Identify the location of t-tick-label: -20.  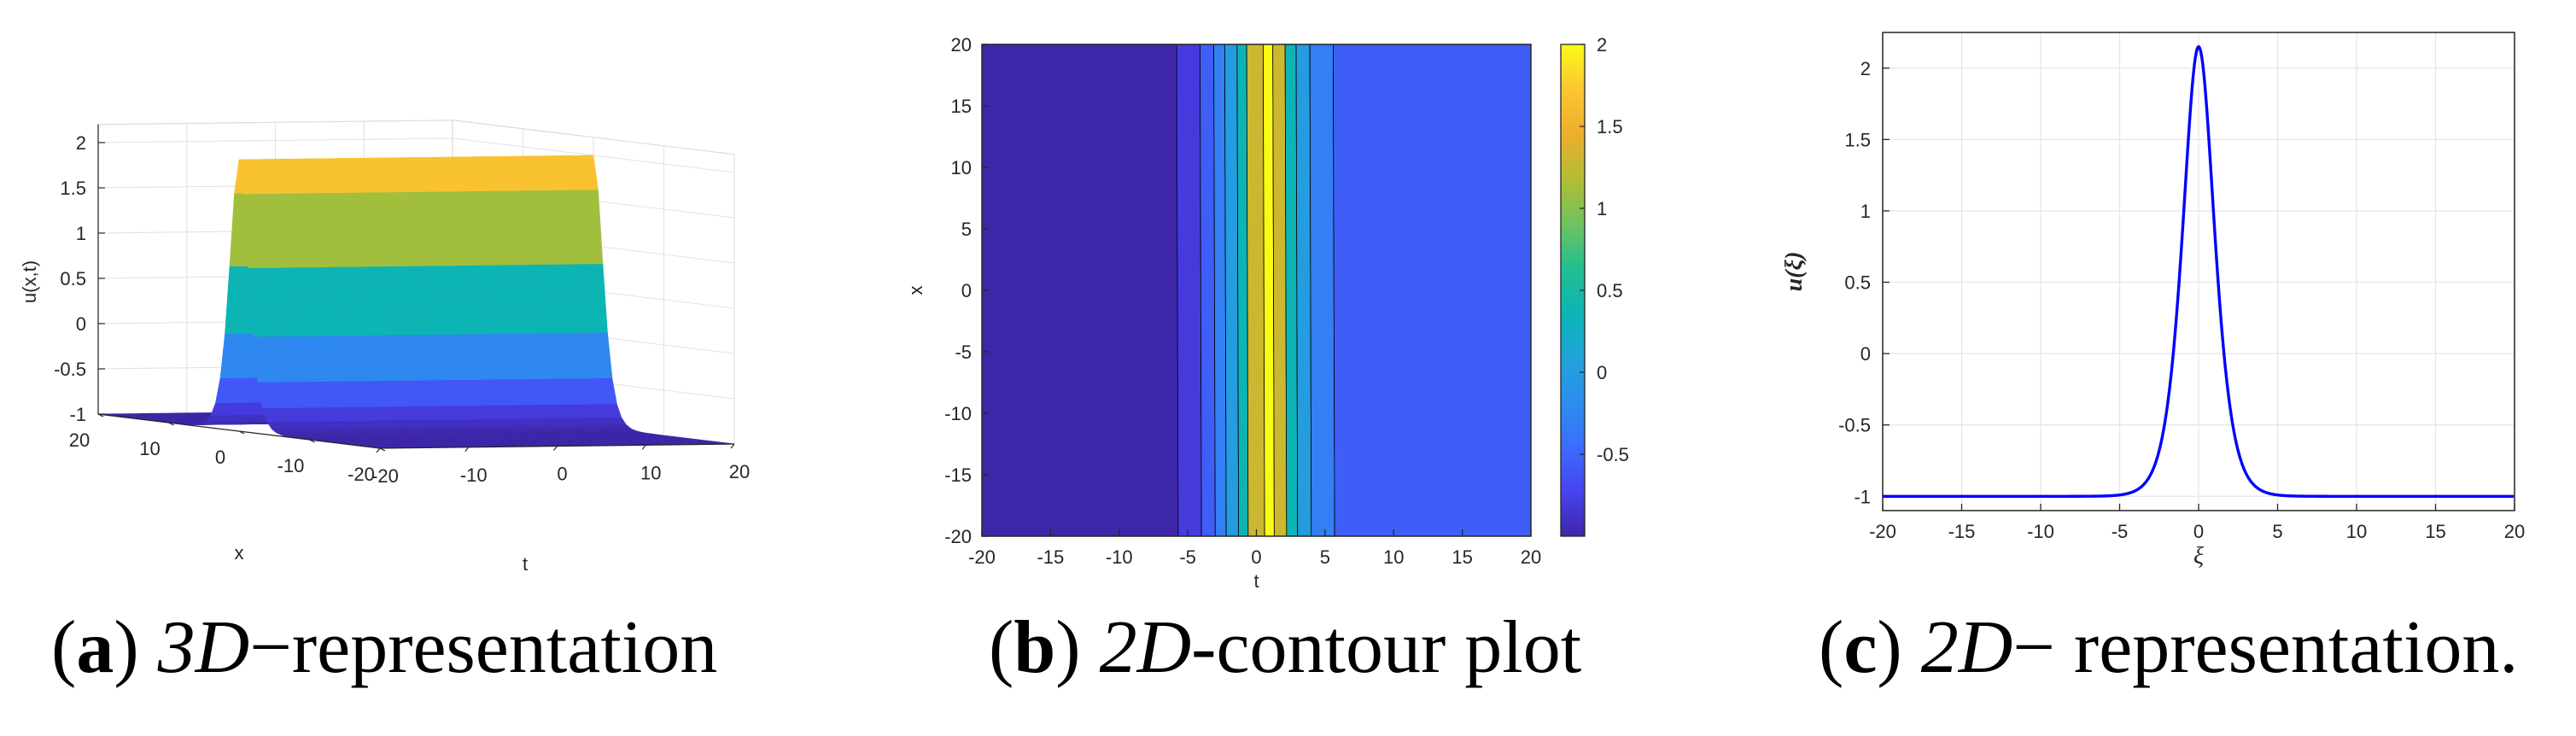
(385, 476).